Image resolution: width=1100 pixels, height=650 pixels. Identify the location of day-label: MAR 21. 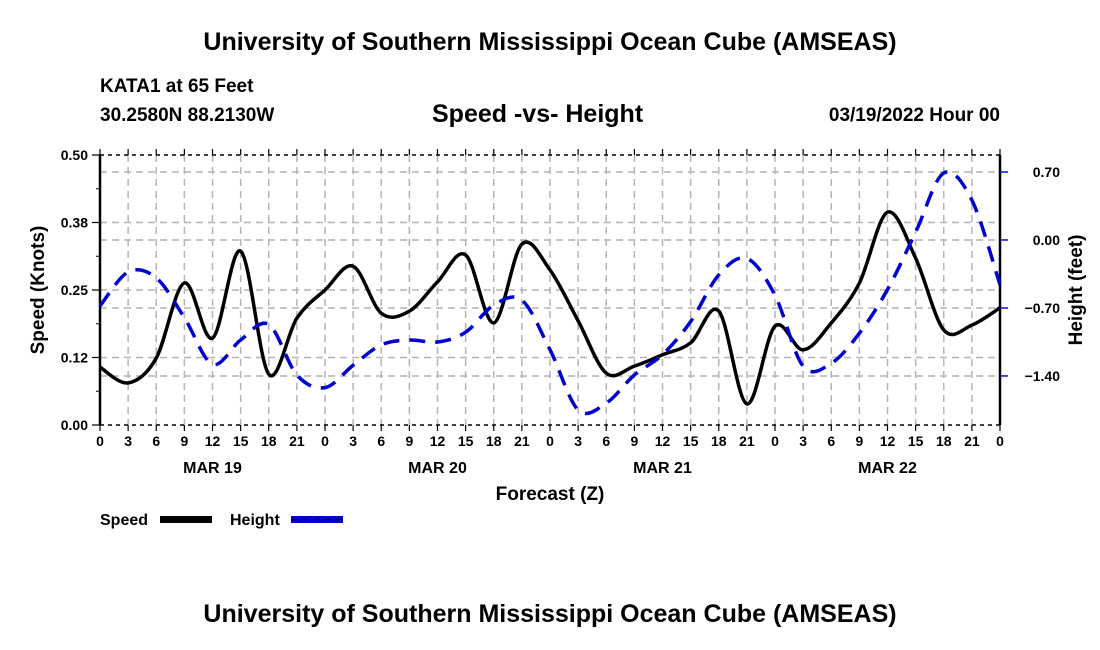
(662, 468).